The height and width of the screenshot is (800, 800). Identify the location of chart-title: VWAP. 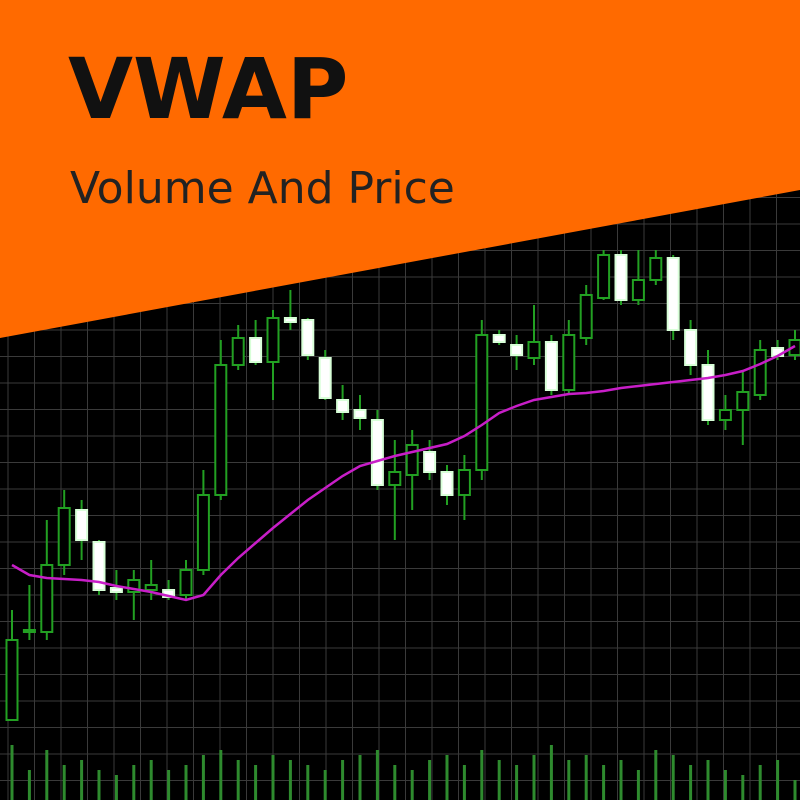
(208, 89).